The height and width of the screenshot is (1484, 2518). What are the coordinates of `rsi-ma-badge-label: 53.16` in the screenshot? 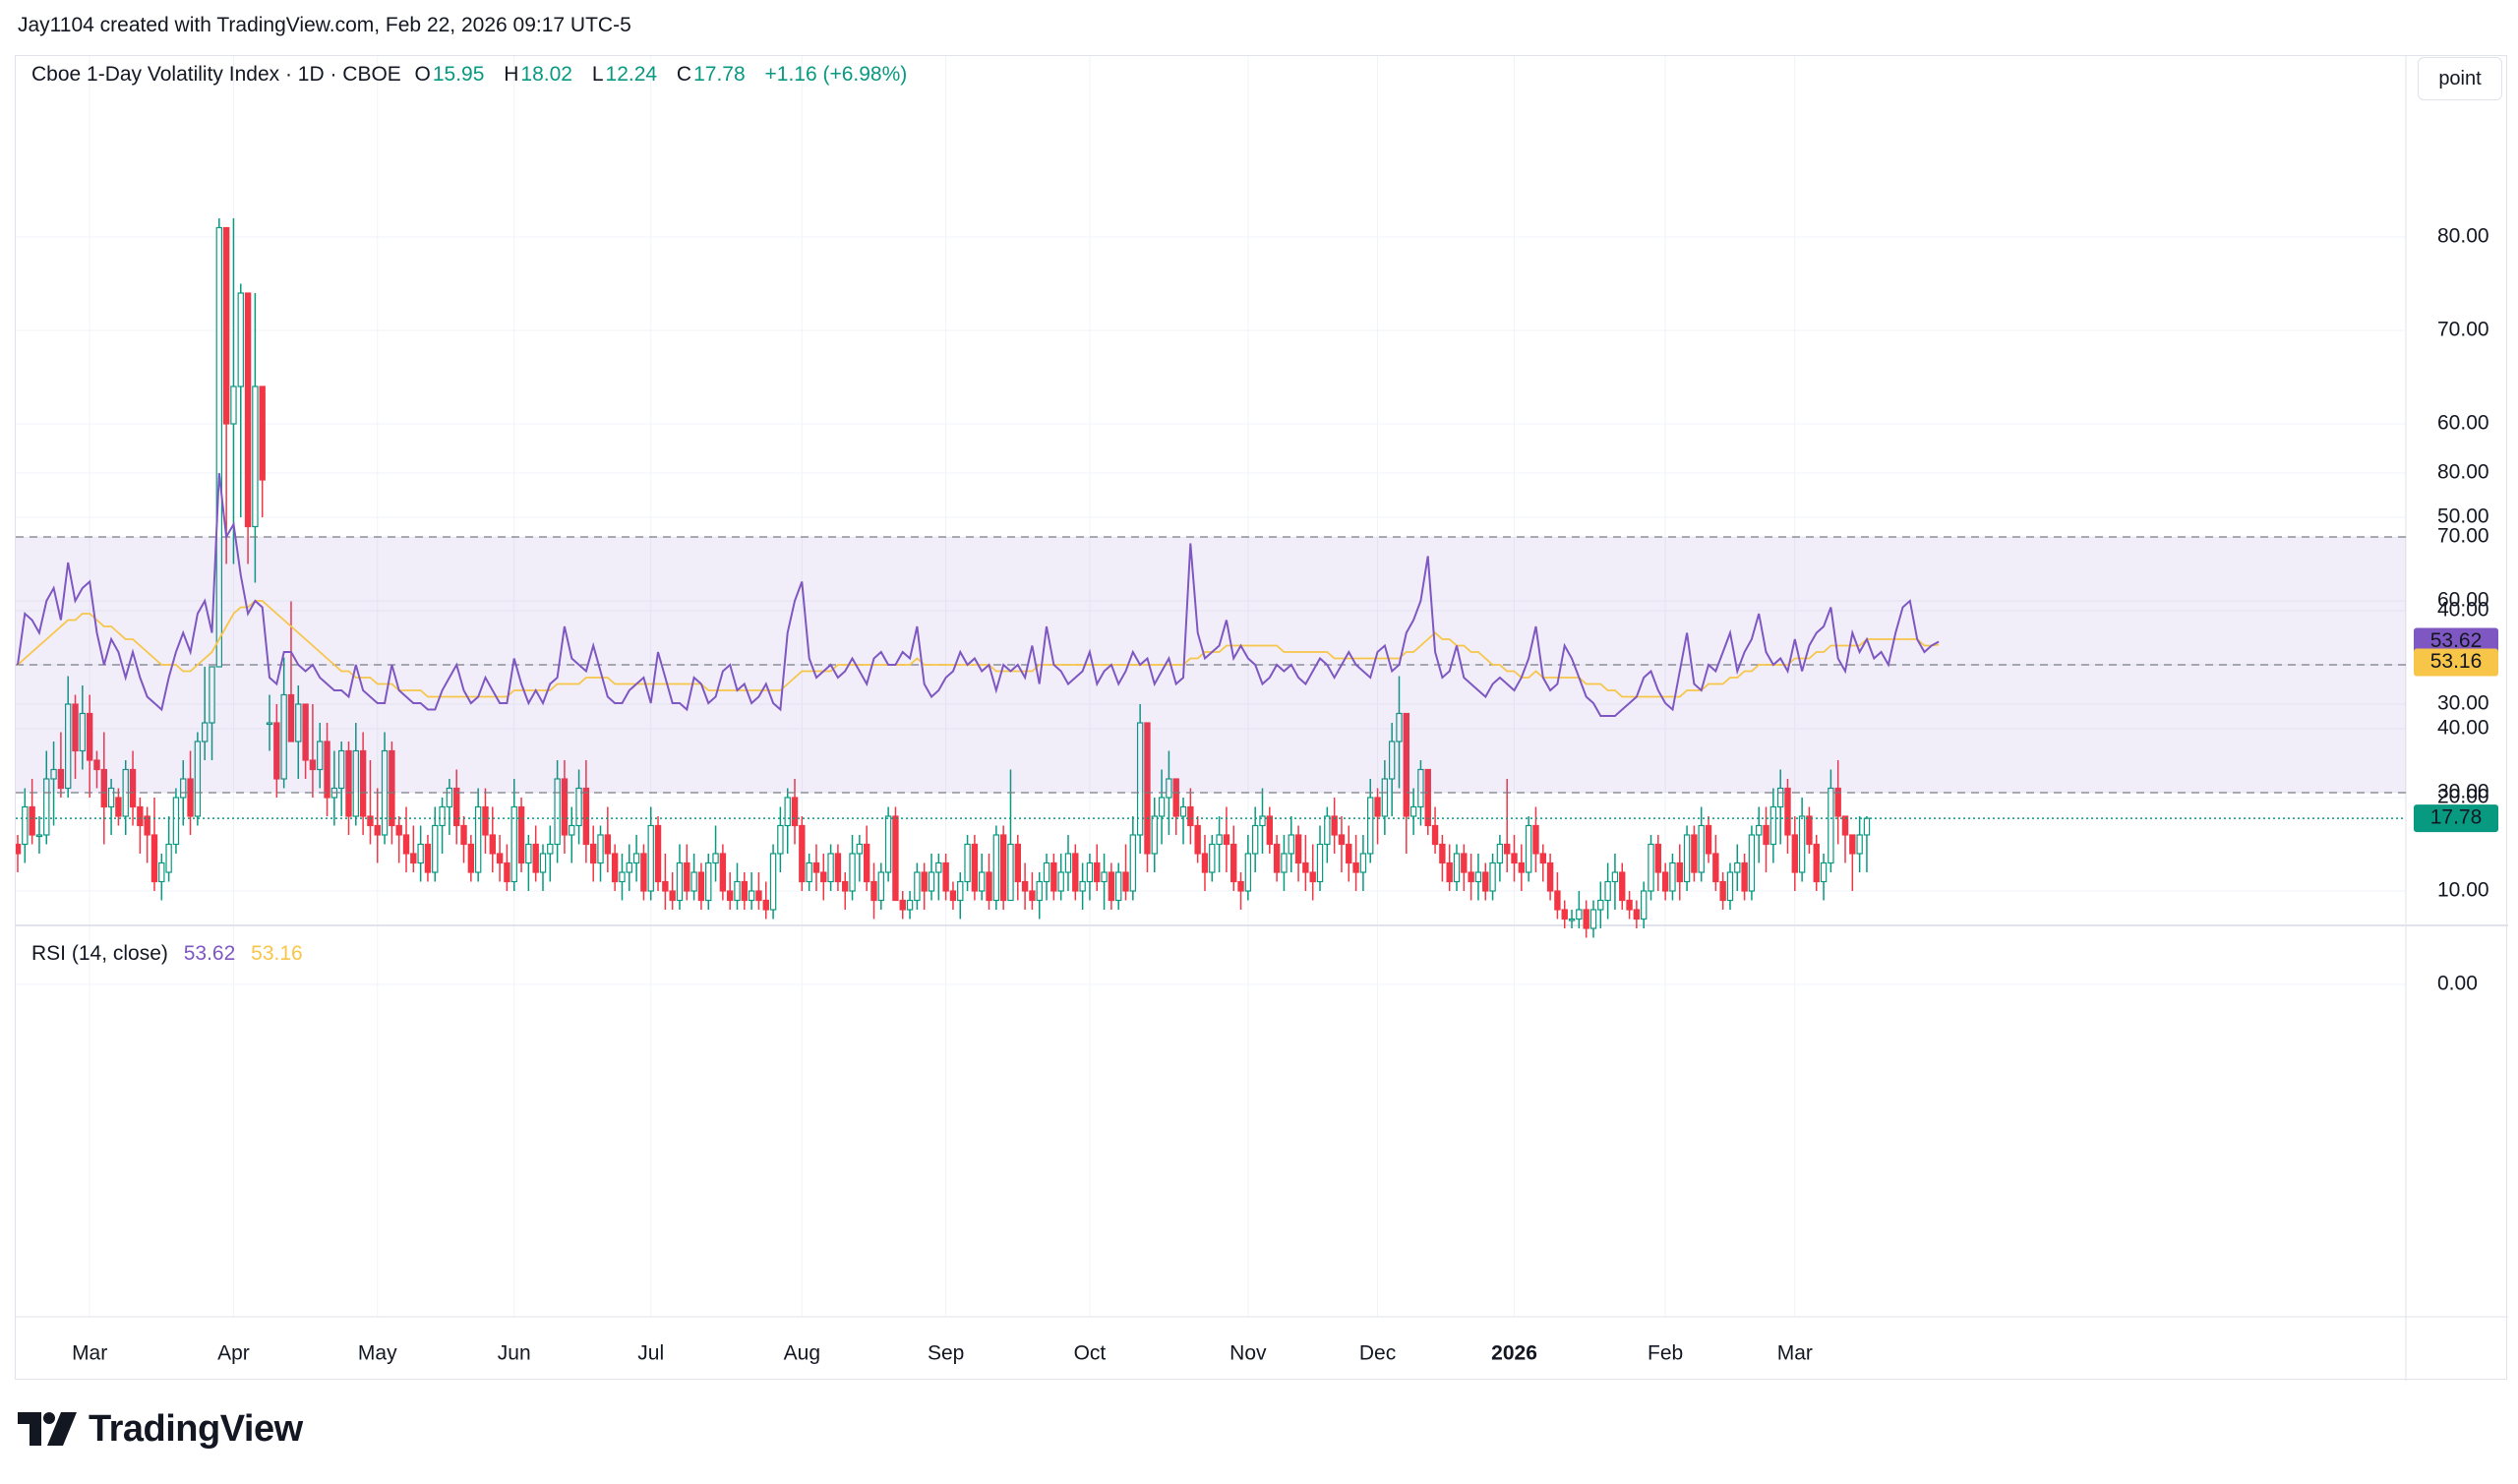 It's located at (2456, 662).